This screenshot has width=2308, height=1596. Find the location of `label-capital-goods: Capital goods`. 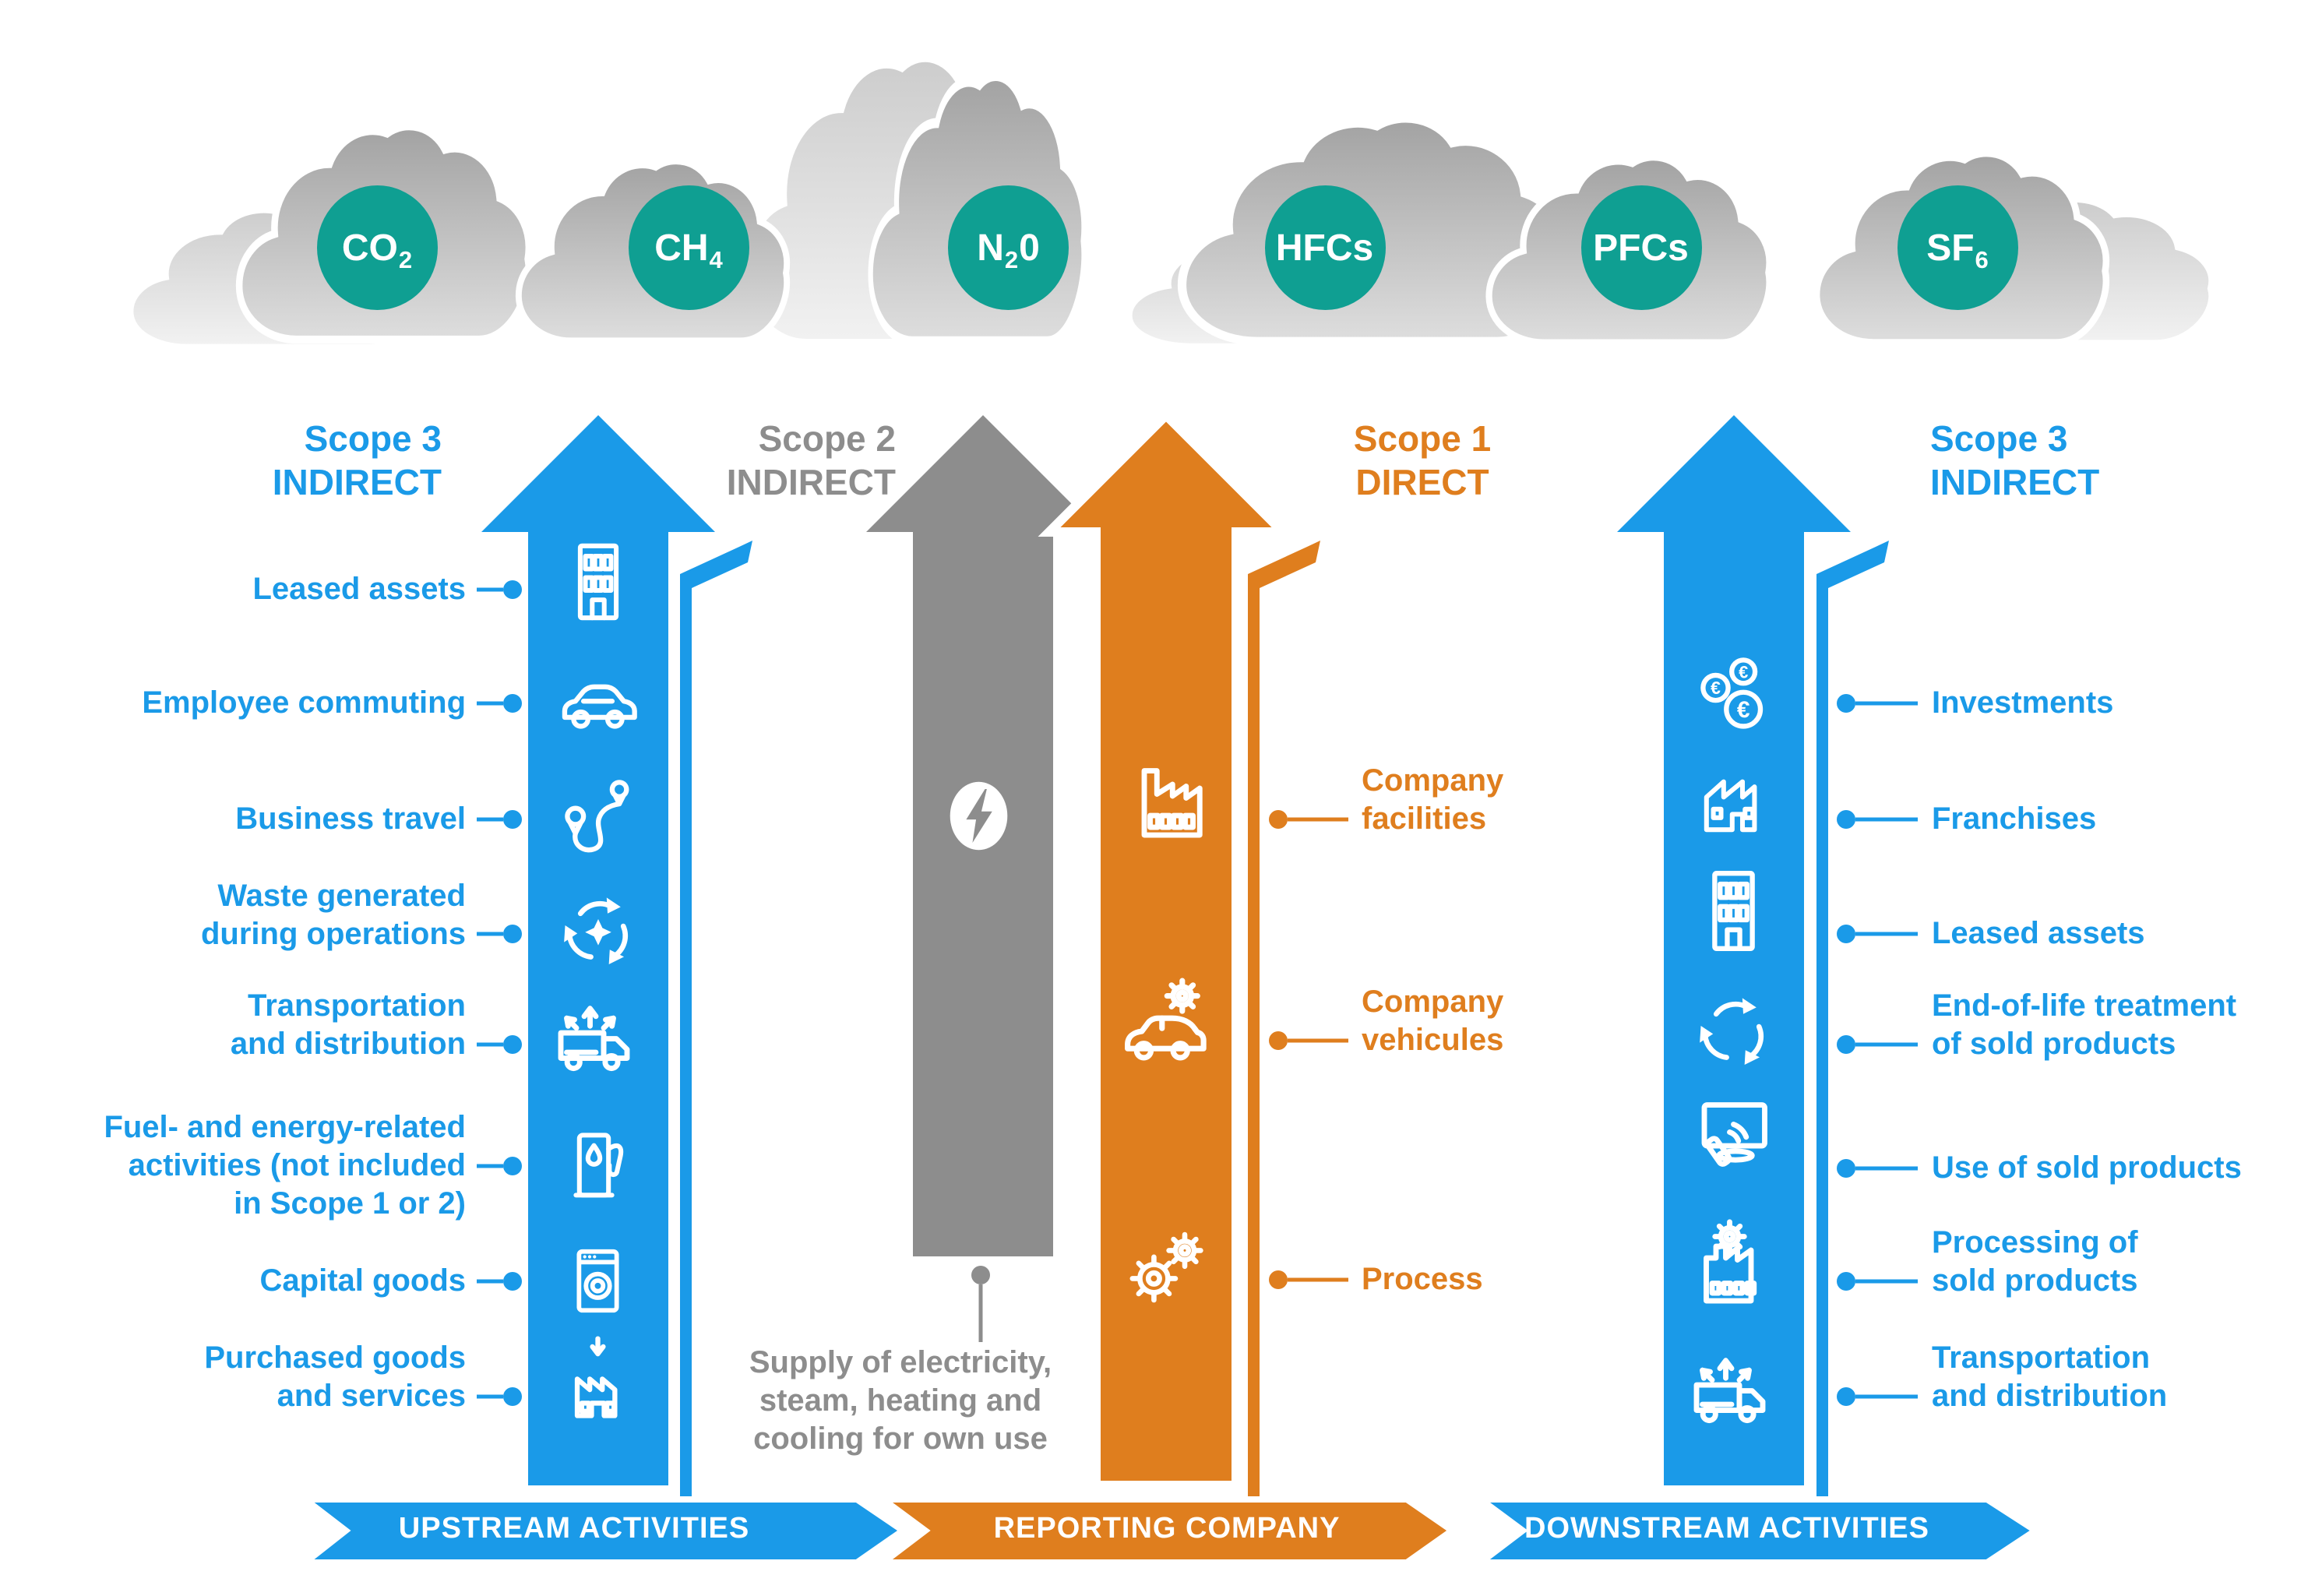

label-capital-goods: Capital goods is located at coordinates (362, 1280).